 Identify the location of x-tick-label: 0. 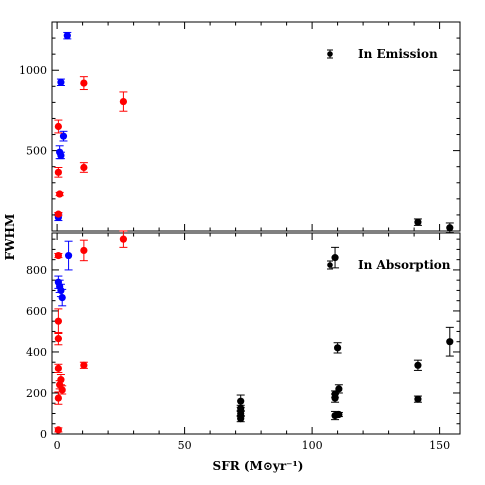
(57, 445).